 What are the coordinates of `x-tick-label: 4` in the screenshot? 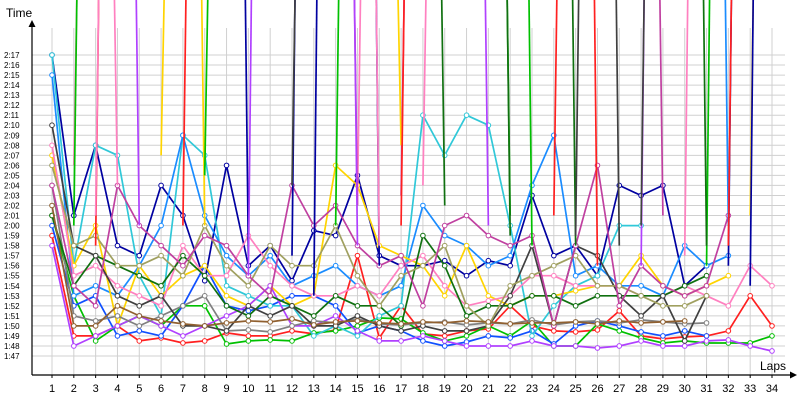 It's located at (117, 389).